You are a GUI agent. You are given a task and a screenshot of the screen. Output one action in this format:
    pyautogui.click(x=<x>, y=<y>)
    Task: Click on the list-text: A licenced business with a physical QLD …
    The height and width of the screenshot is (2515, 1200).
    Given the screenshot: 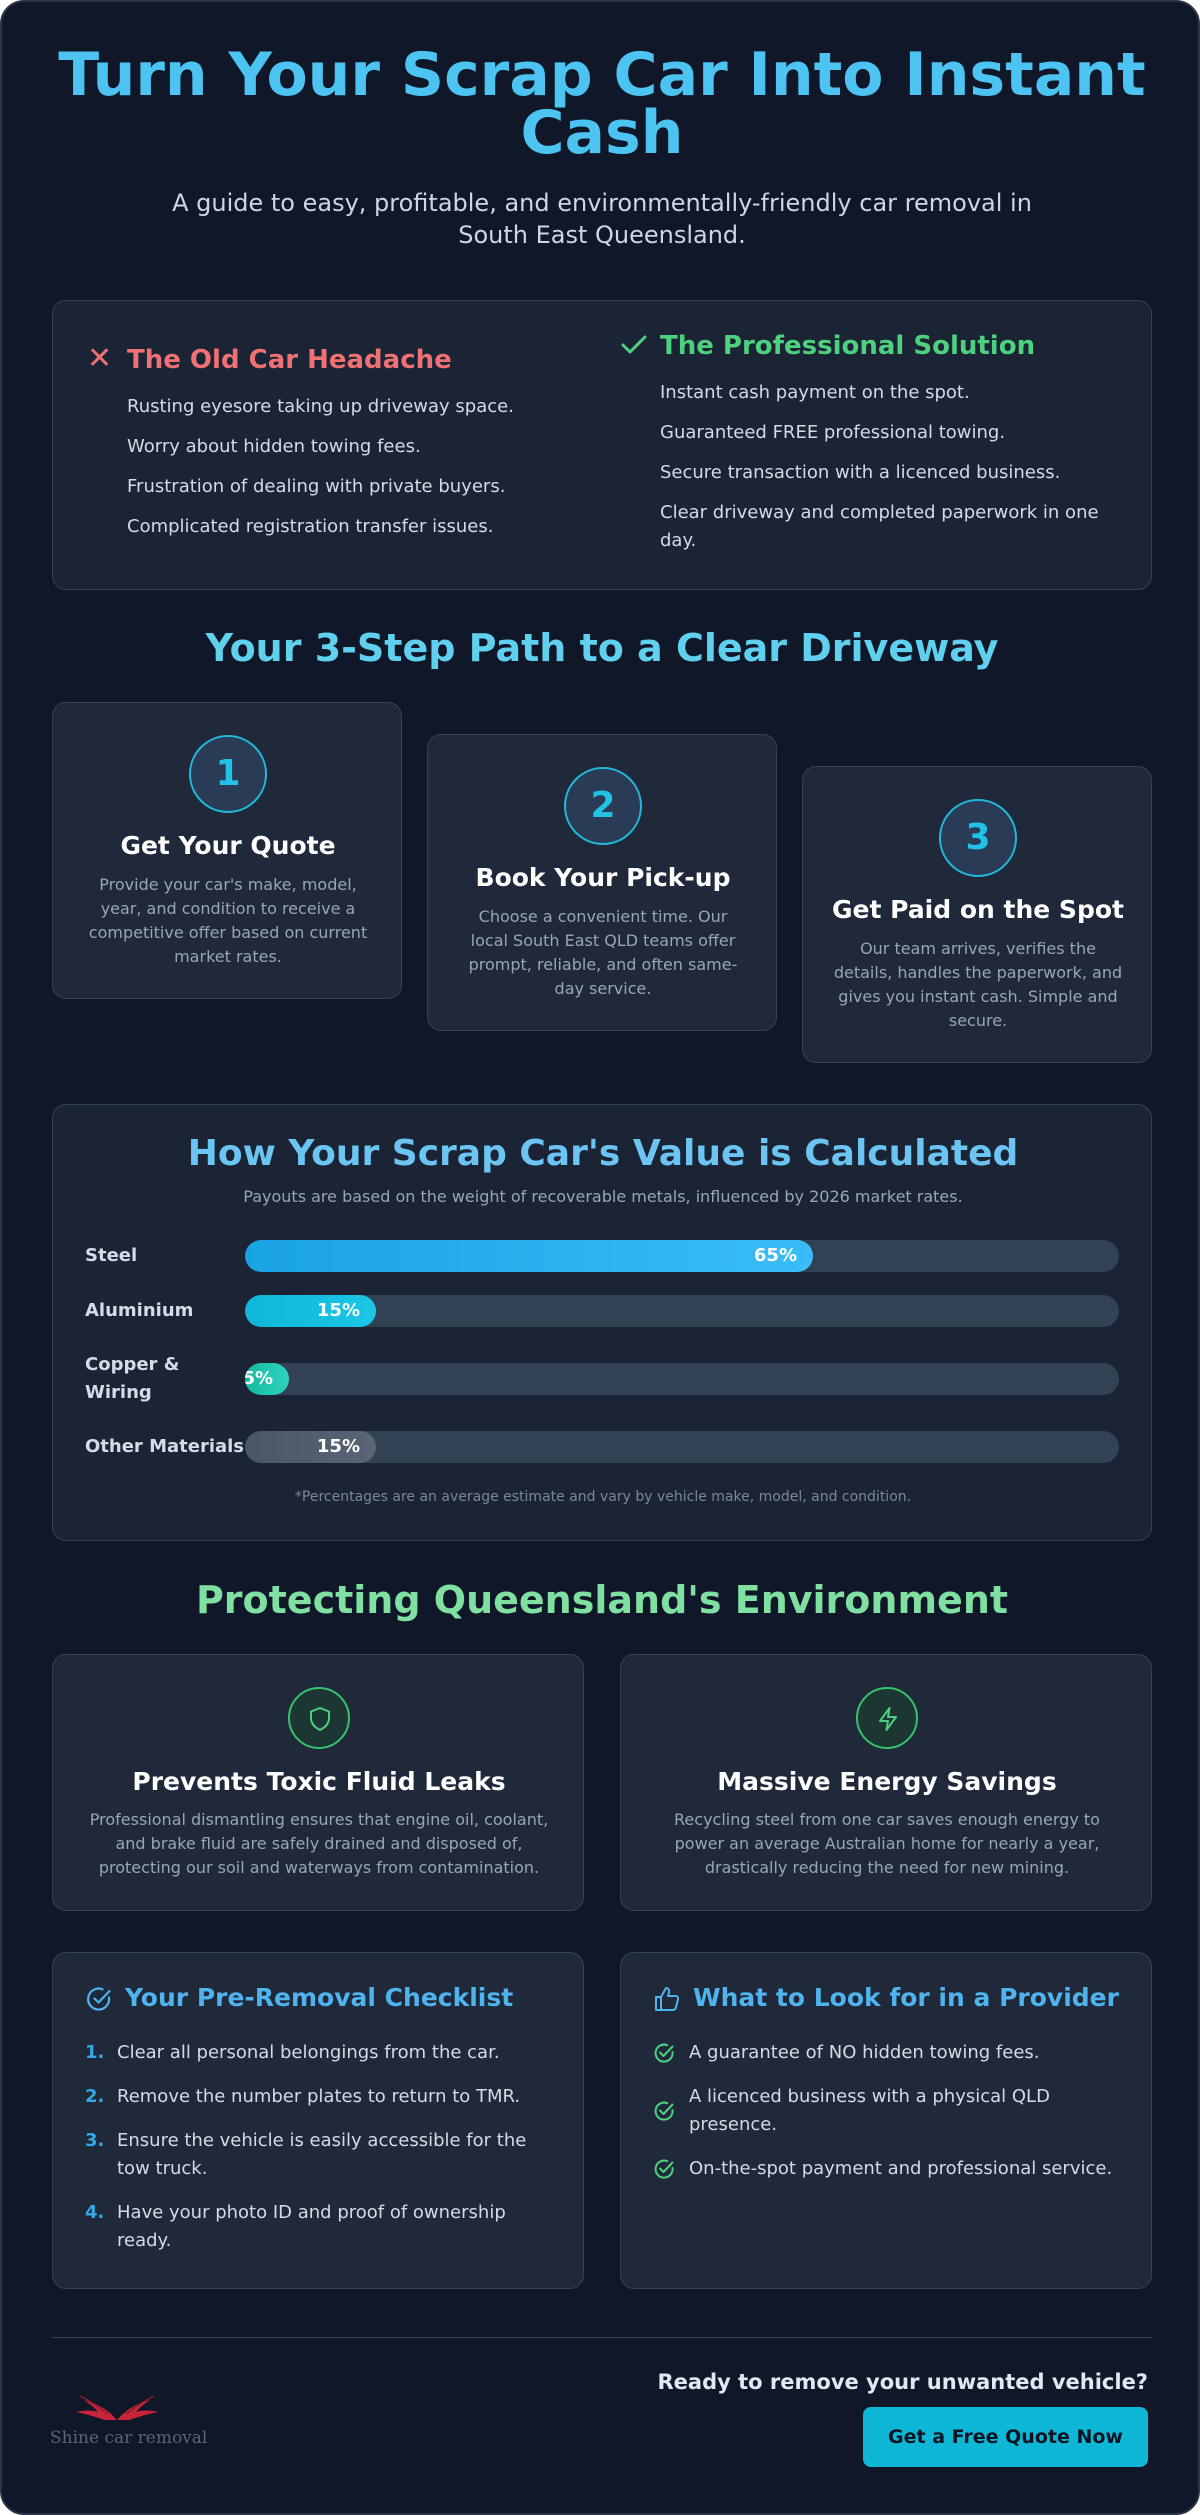 What is the action you would take?
    pyautogui.click(x=869, y=2110)
    